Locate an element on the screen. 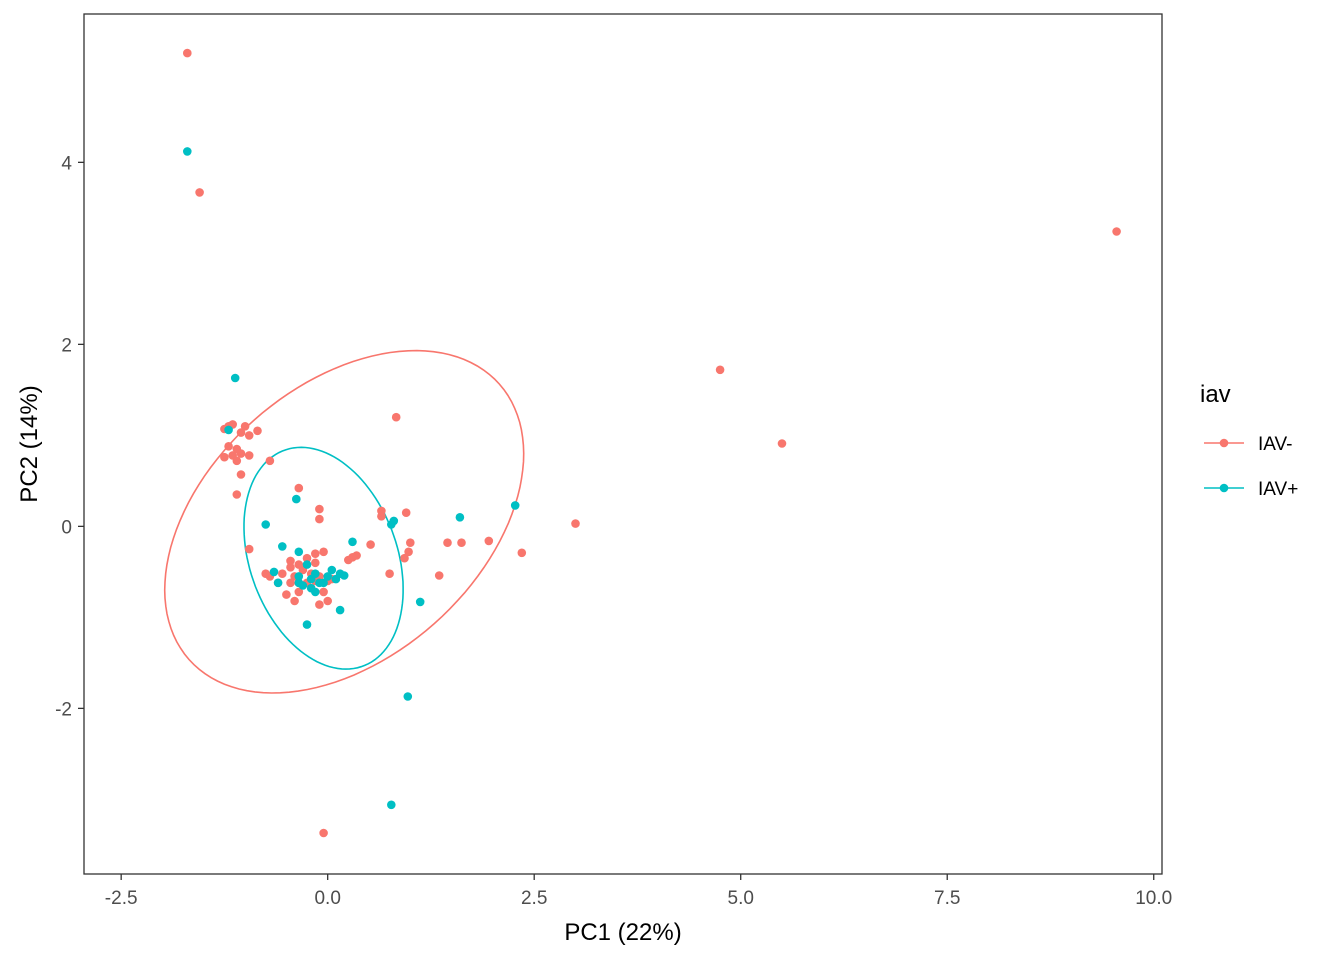 The height and width of the screenshot is (960, 1344). x-tick-label: 2.5 is located at coordinates (534, 898).